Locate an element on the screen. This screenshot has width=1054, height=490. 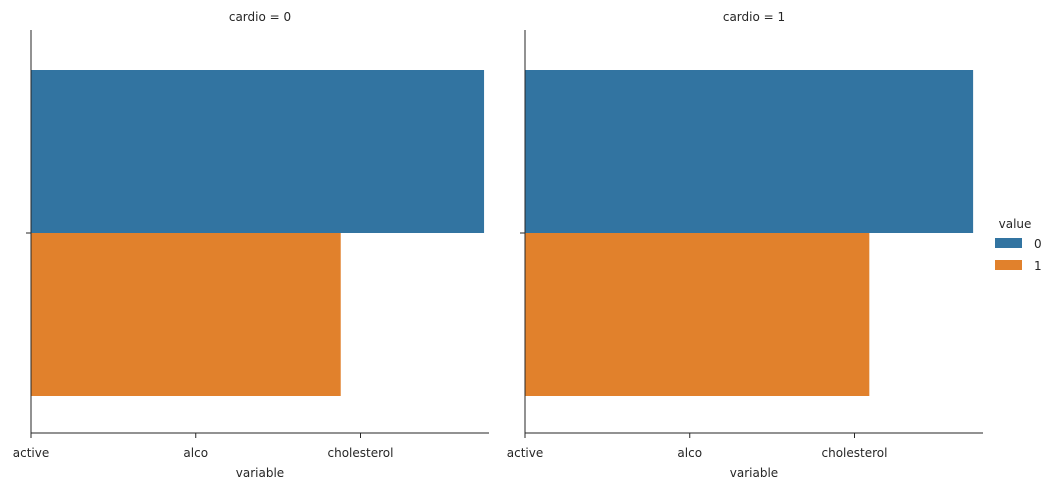
facet-title: cardio = 1 is located at coordinates (754, 17).